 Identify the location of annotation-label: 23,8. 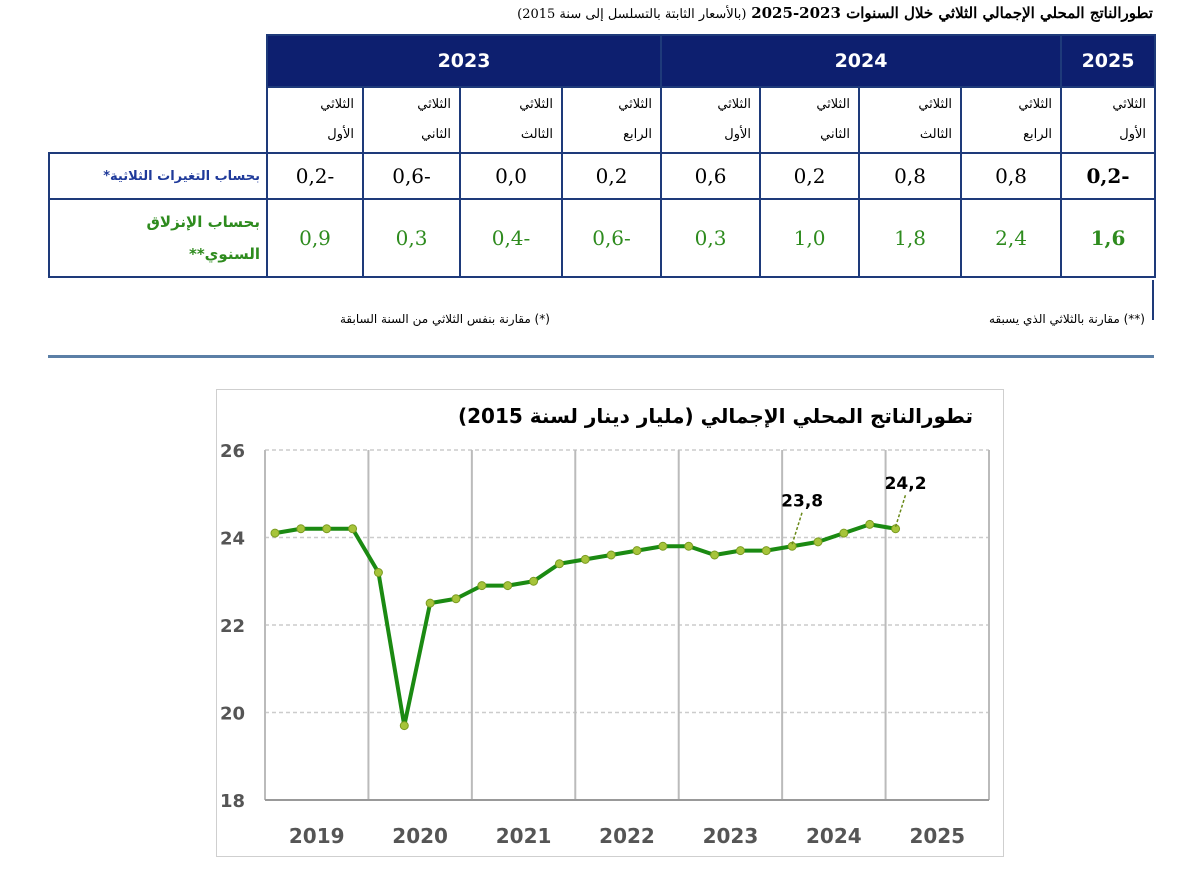
(802, 501).